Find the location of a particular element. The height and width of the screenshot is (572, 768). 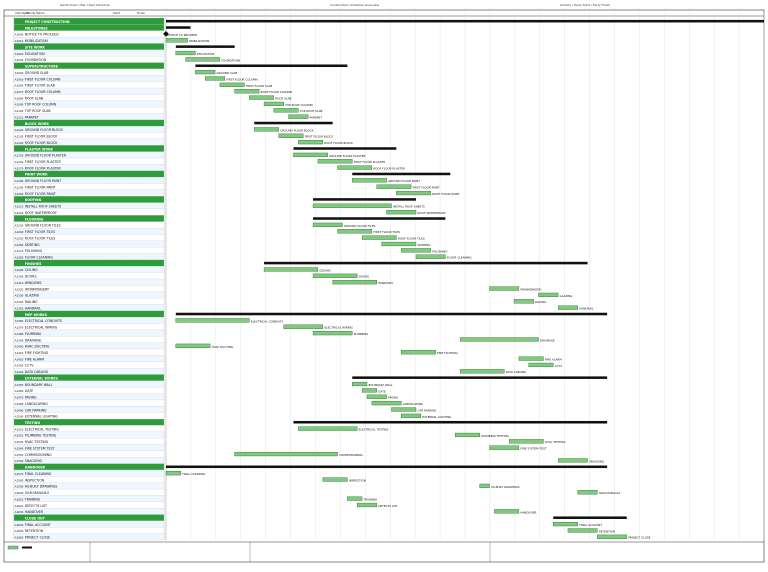

bar-label: FINAL ACCOUNT is located at coordinates (590, 525).